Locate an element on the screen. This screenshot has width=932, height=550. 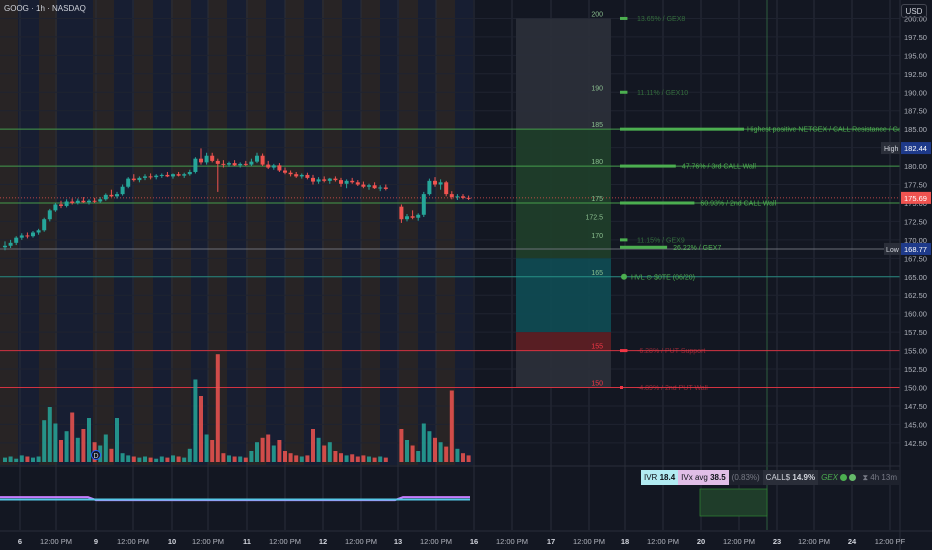
gex-zone-teal is located at coordinates (563, 295).